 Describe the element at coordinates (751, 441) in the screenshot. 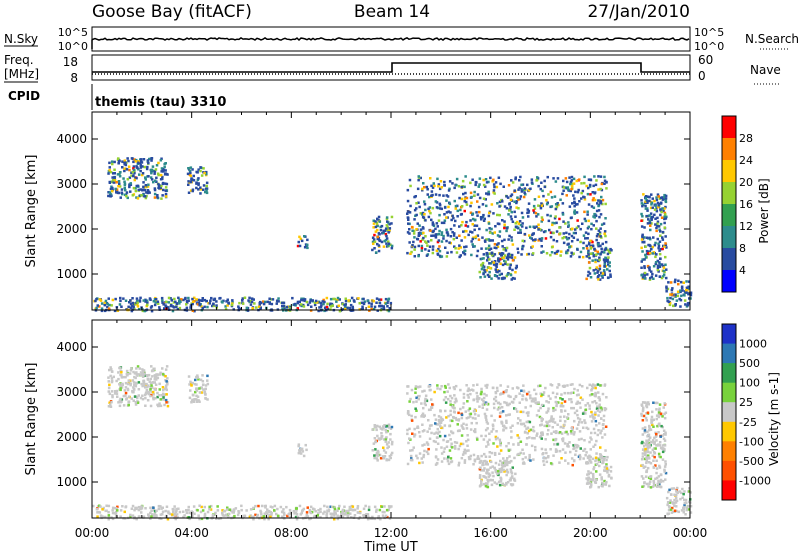

I see `colorbar-tick-label: -100` at that location.